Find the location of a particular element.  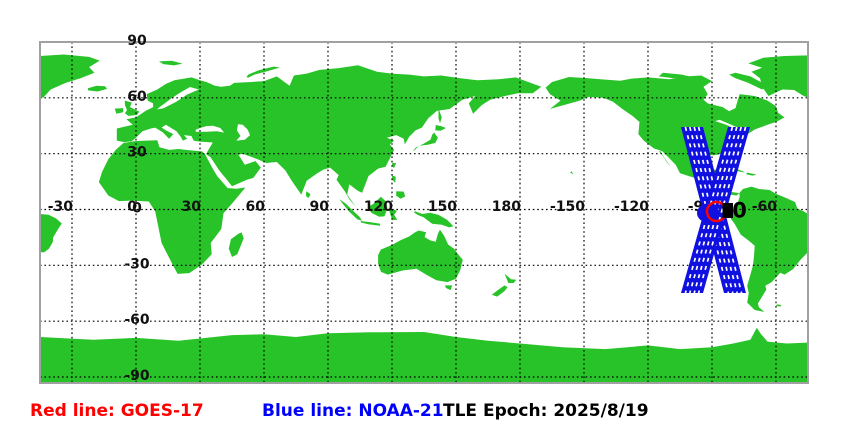

land-taiwan is located at coordinates (394, 165).